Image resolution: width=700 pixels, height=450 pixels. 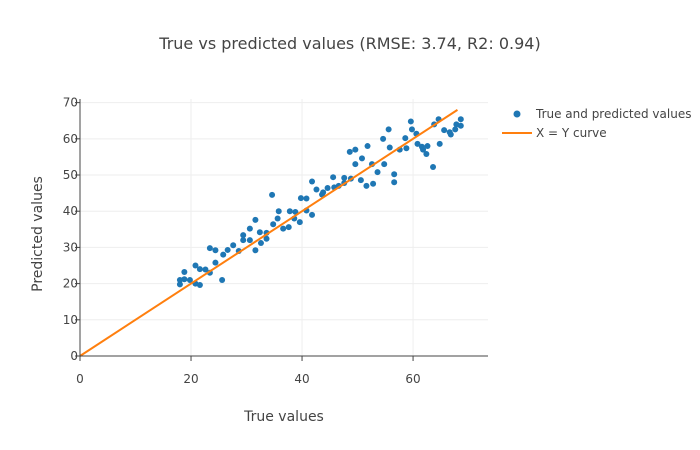 I want to click on x-axis-title: True values, so click(x=283, y=417).